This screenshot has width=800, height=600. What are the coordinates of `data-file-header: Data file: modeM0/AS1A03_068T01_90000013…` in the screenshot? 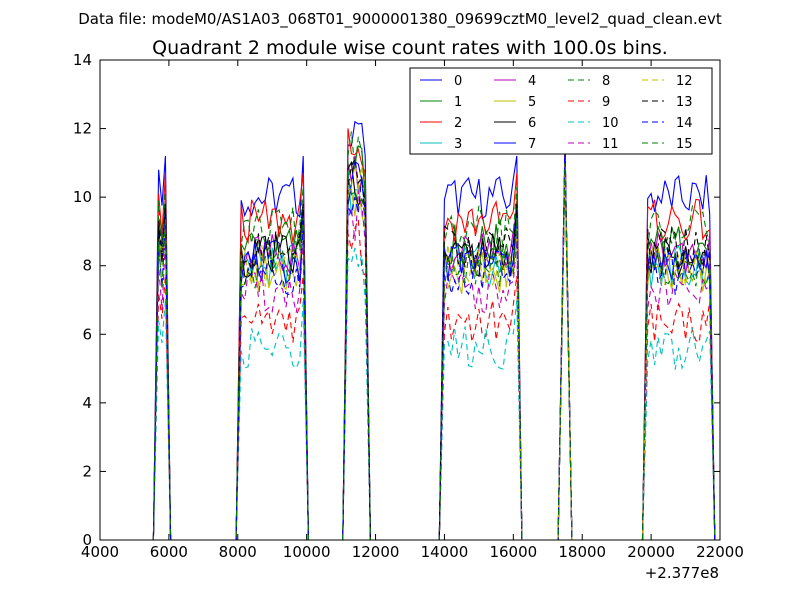 It's located at (400, 19).